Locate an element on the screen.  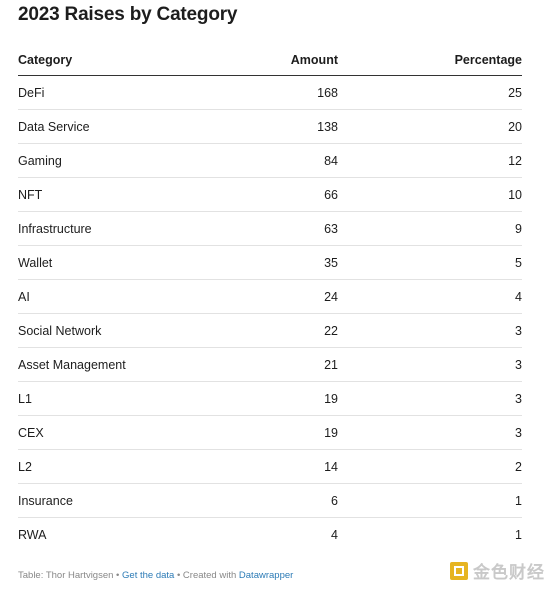
cell-percentage: 5 is located at coordinates (430, 262).